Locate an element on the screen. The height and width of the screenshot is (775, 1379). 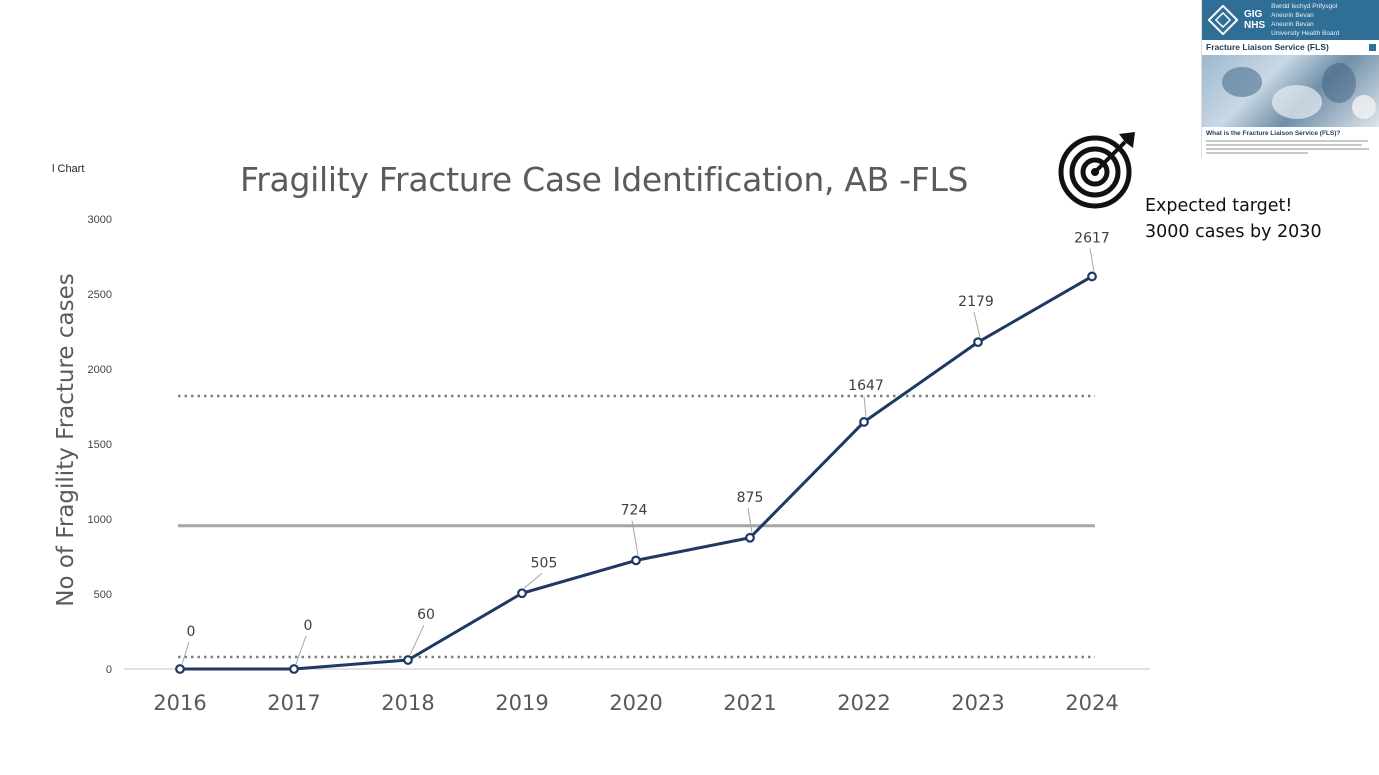
target-note: Expected target! 3000 cases by 2030 is located at coordinates (1233, 219).